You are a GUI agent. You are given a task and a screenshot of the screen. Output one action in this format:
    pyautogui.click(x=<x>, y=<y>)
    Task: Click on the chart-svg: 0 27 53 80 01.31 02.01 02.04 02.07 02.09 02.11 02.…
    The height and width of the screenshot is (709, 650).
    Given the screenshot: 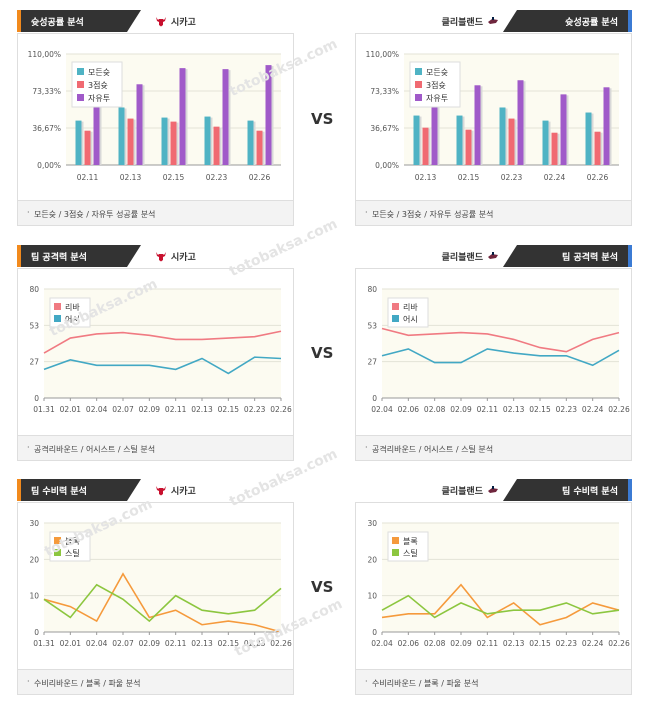 What is the action you would take?
    pyautogui.click(x=160, y=349)
    